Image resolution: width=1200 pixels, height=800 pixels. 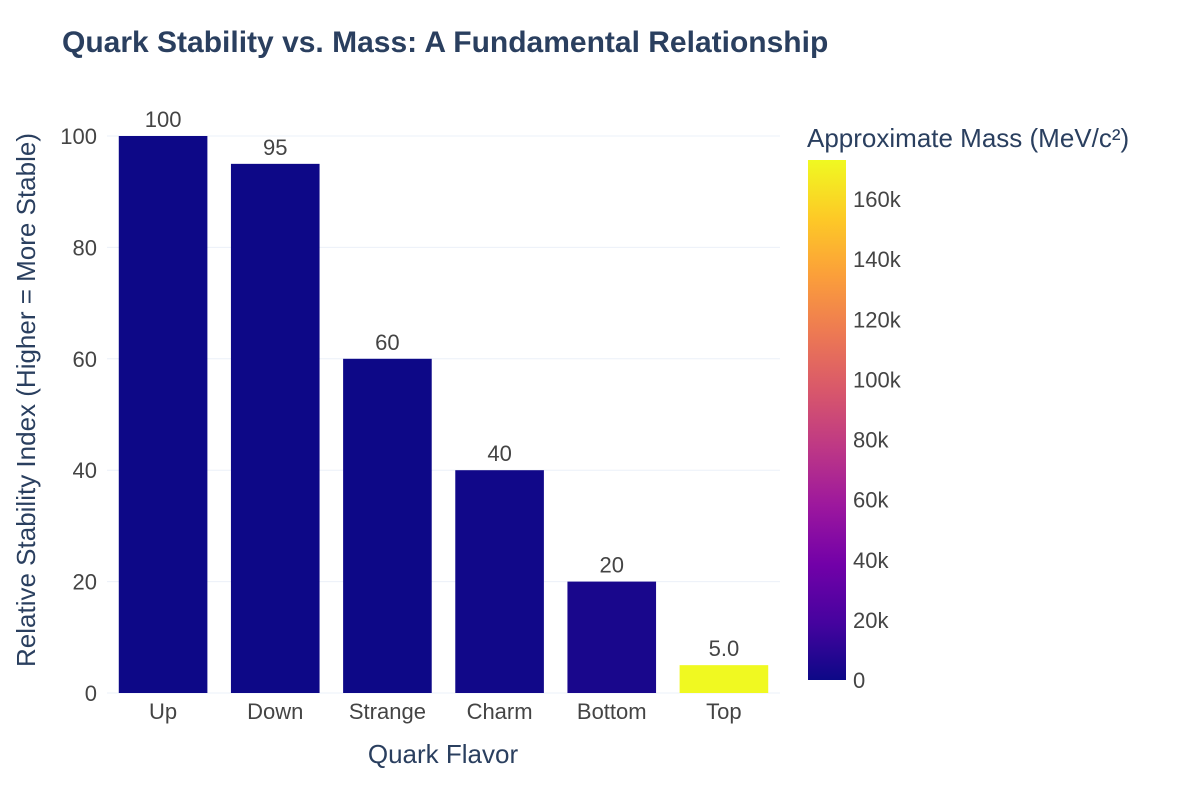 What do you see at coordinates (387, 525) in the screenshot?
I see `bar-strange` at bounding box center [387, 525].